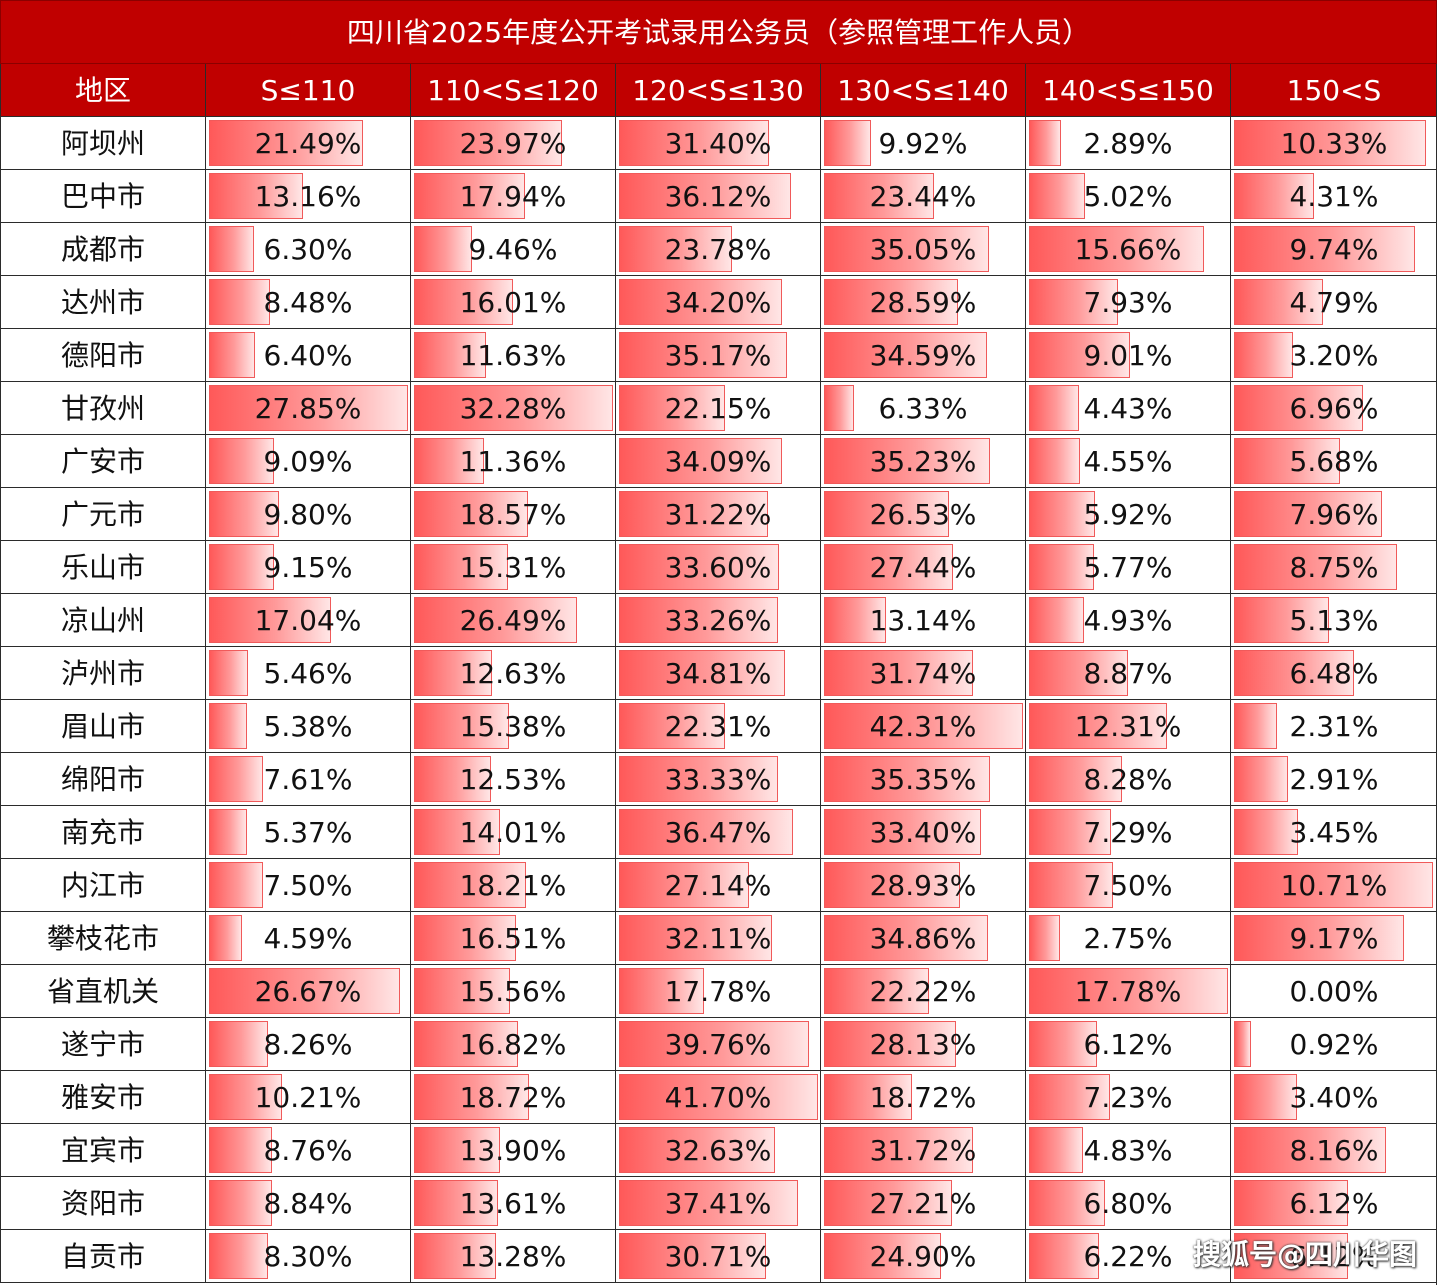 The width and height of the screenshot is (1437, 1285). I want to click on value-cell: 27.85%, so click(307, 408).